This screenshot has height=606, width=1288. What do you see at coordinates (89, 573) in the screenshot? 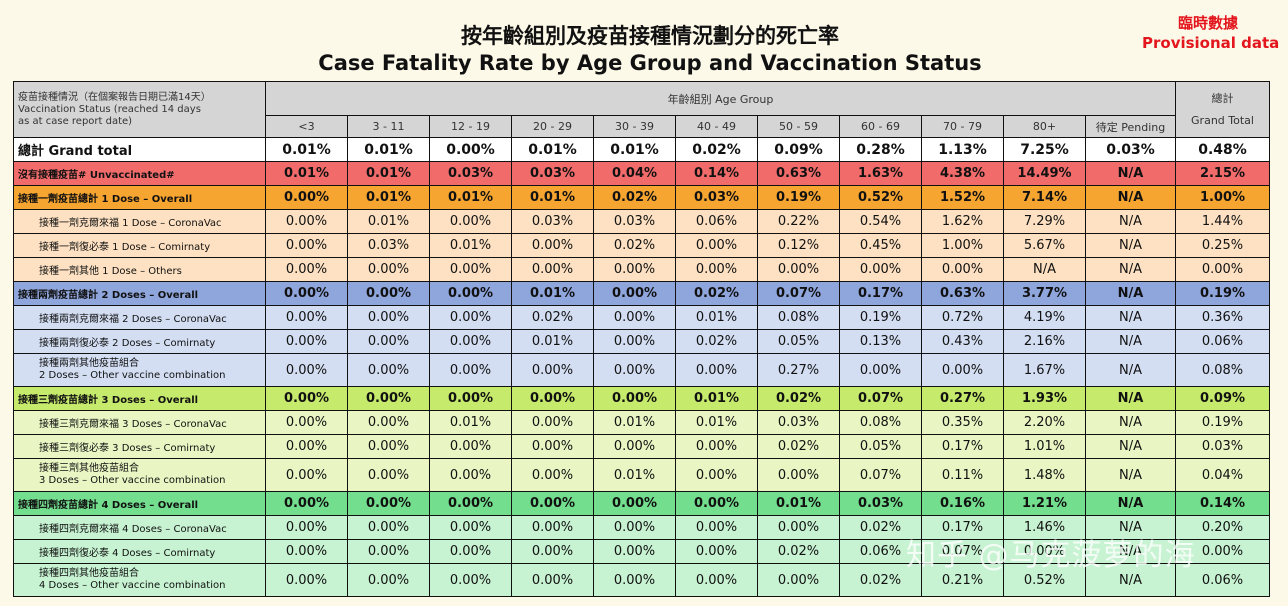
I see `row-label-line-1: 接種四劑其他疫苗組合` at bounding box center [89, 573].